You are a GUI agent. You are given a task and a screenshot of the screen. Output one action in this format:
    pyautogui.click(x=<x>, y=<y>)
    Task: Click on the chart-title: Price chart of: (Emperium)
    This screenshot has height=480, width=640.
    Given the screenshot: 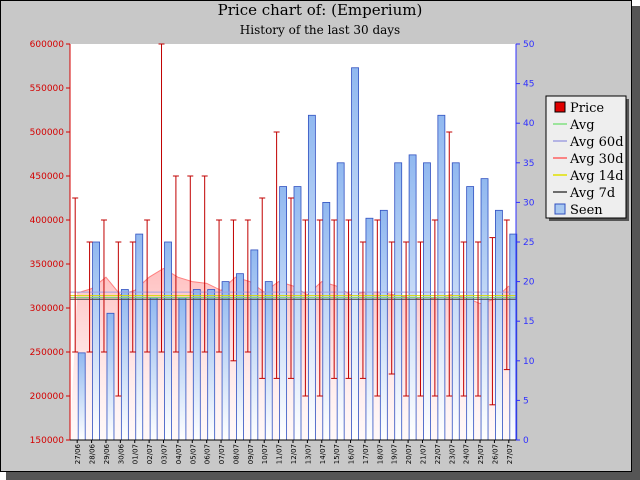 What is the action you would take?
    pyautogui.click(x=320, y=10)
    